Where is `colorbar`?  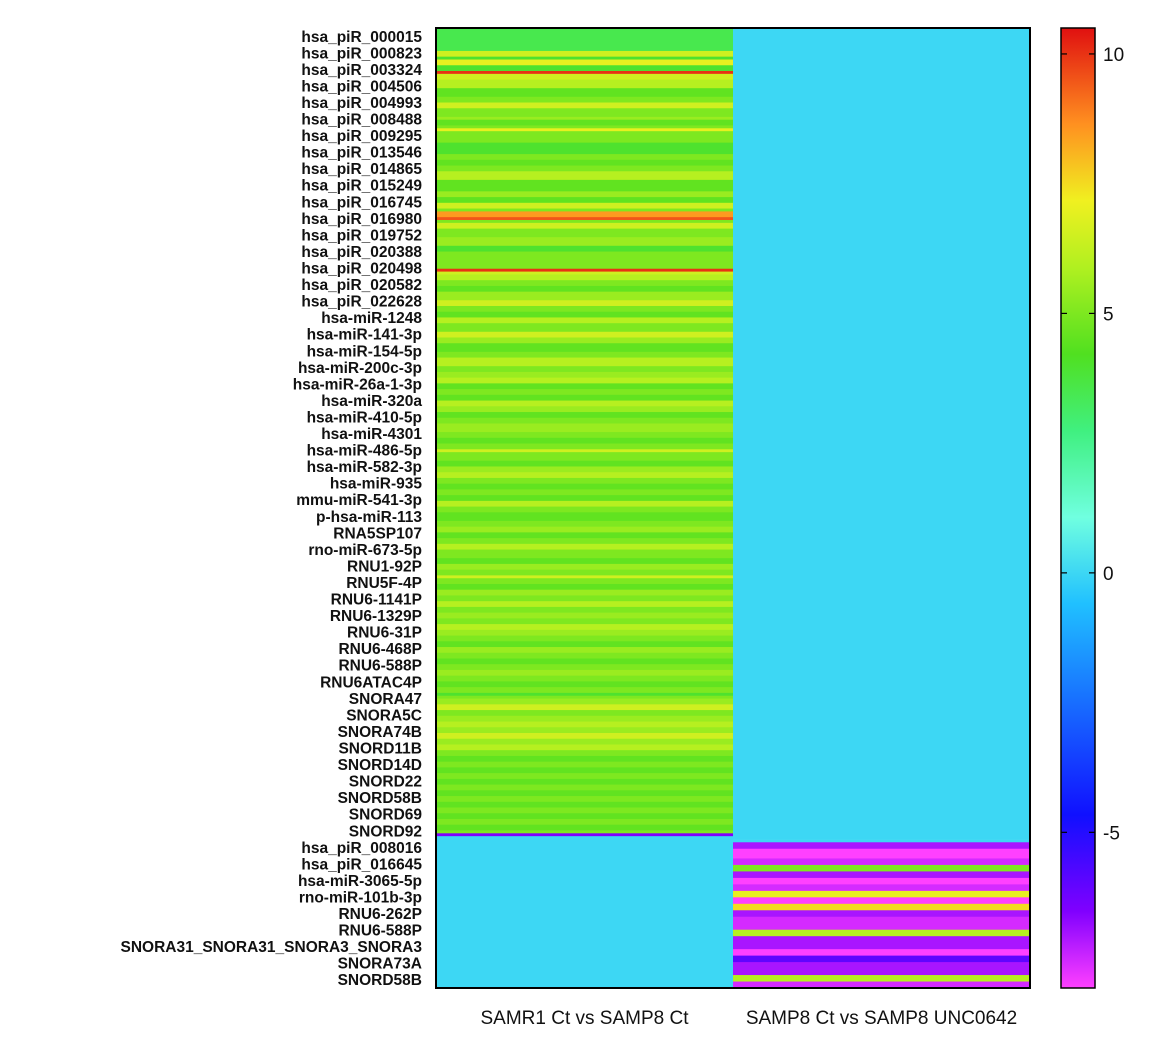
colorbar is located at coordinates (1078, 508).